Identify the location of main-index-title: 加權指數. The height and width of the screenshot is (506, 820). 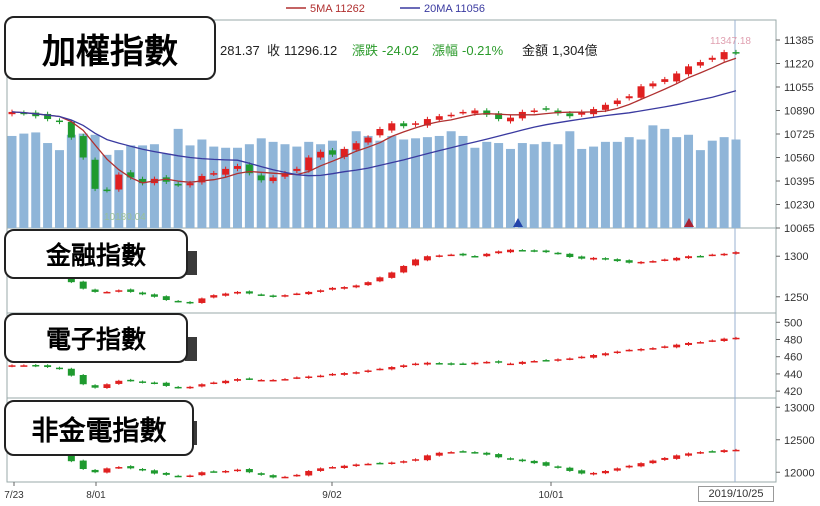
(110, 48).